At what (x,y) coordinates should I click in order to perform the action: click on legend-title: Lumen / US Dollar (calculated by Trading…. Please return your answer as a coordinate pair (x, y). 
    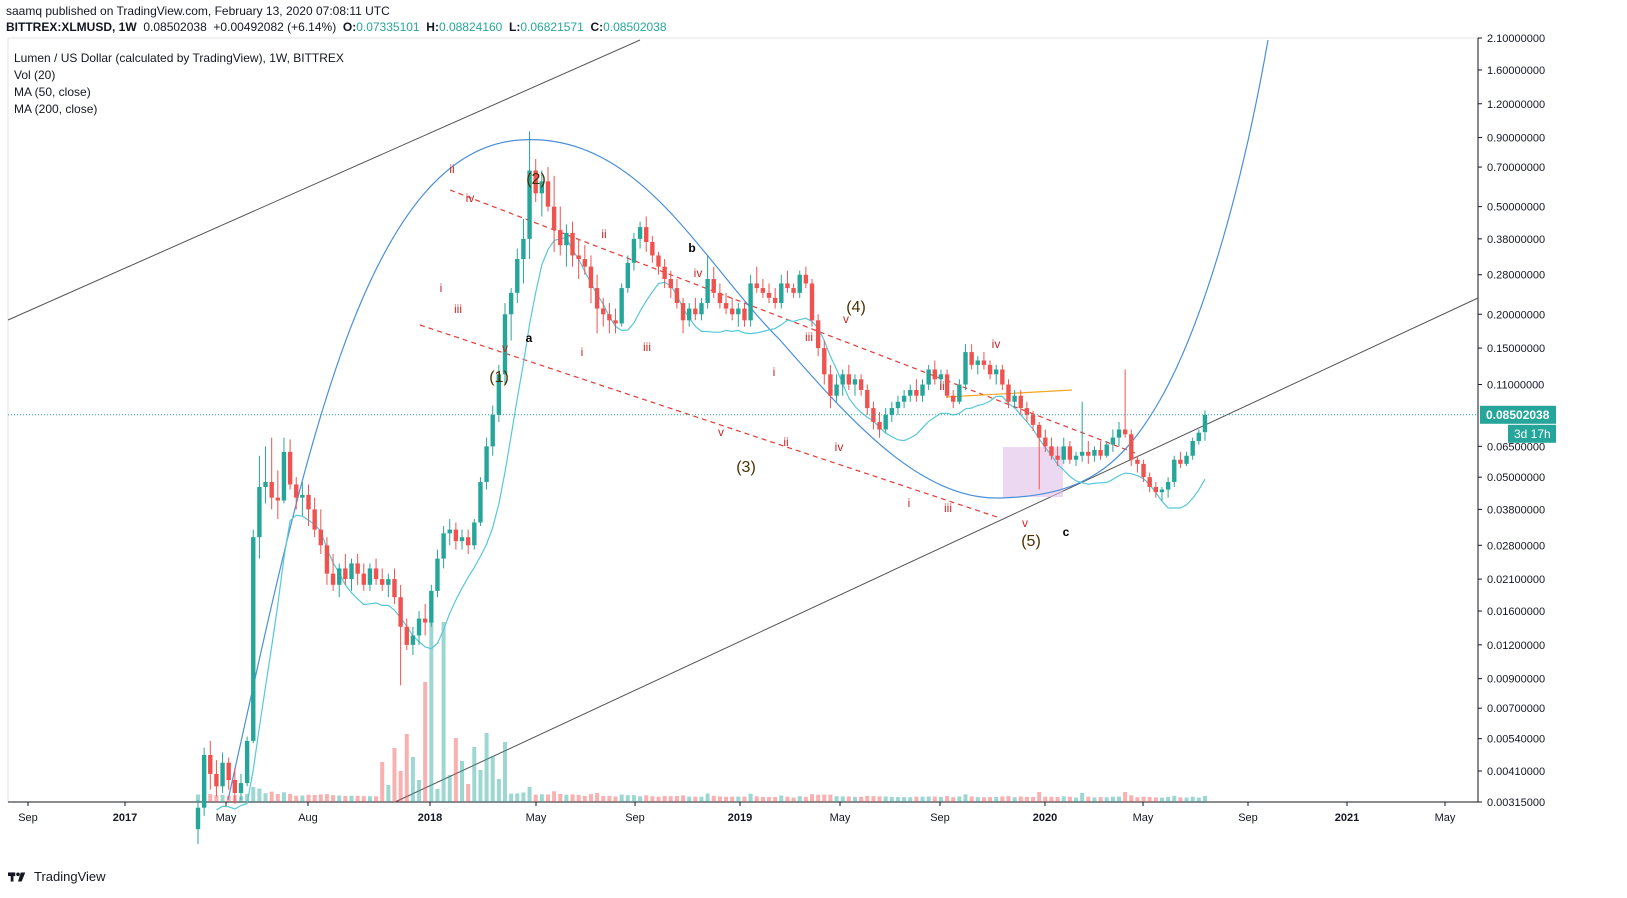
    Looking at the image, I should click on (179, 58).